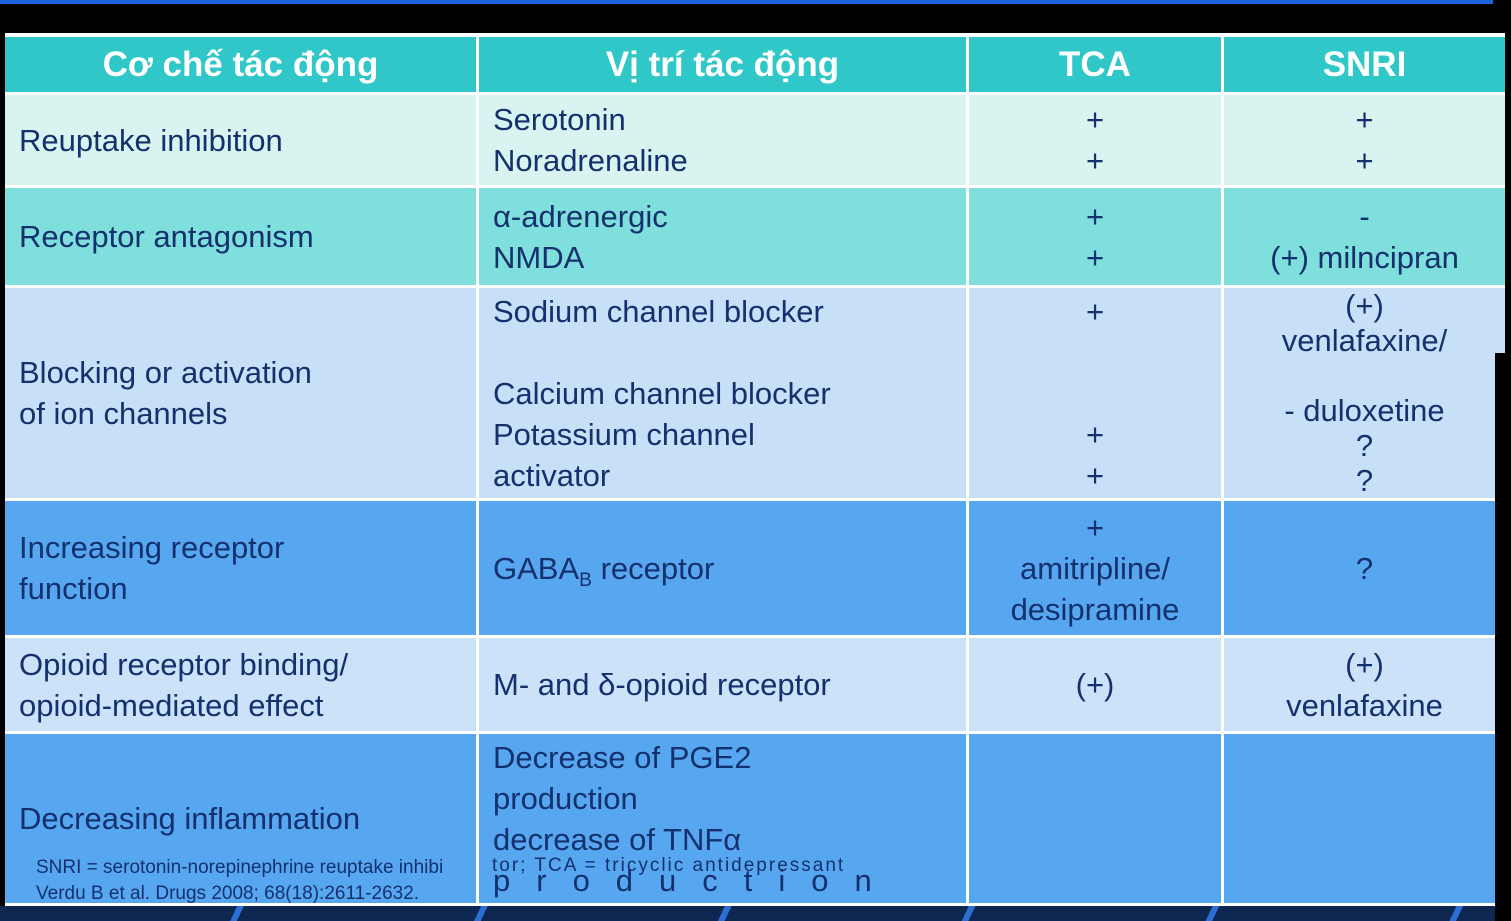 The height and width of the screenshot is (921, 1511). What do you see at coordinates (1364, 340) in the screenshot?
I see `cell-line: venlafaxine/` at bounding box center [1364, 340].